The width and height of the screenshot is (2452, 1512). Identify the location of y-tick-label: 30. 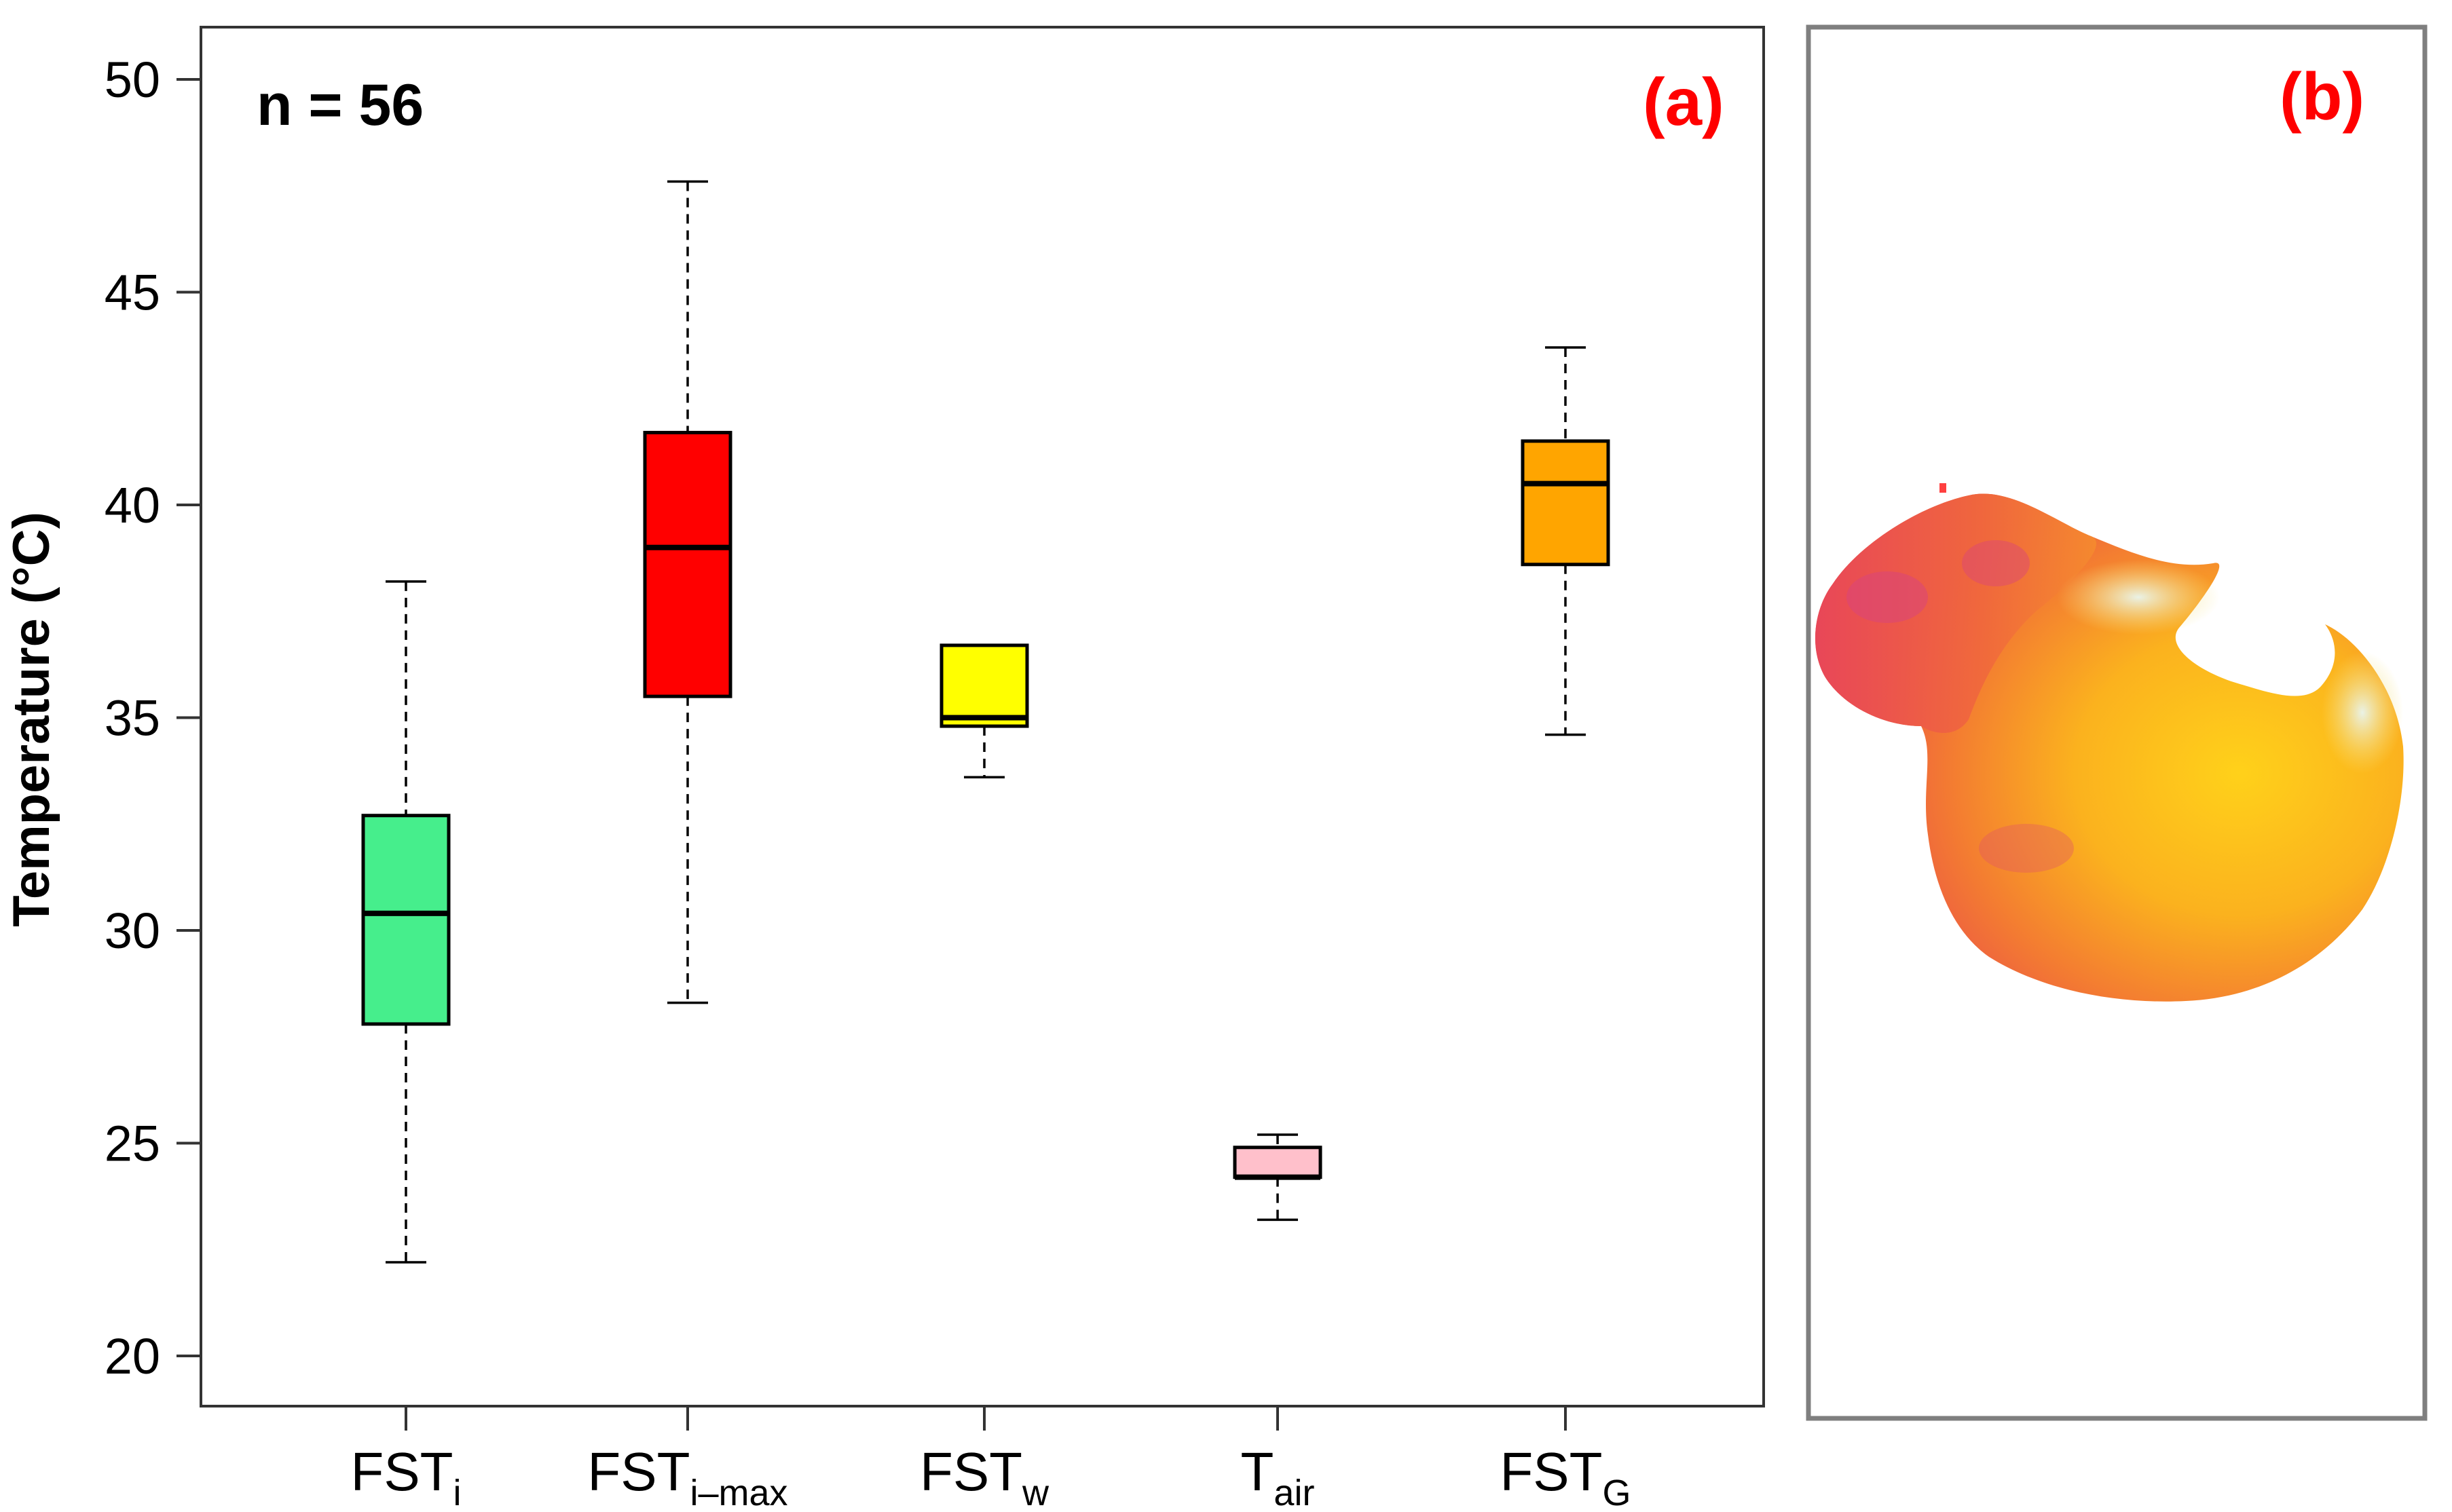
(132, 931).